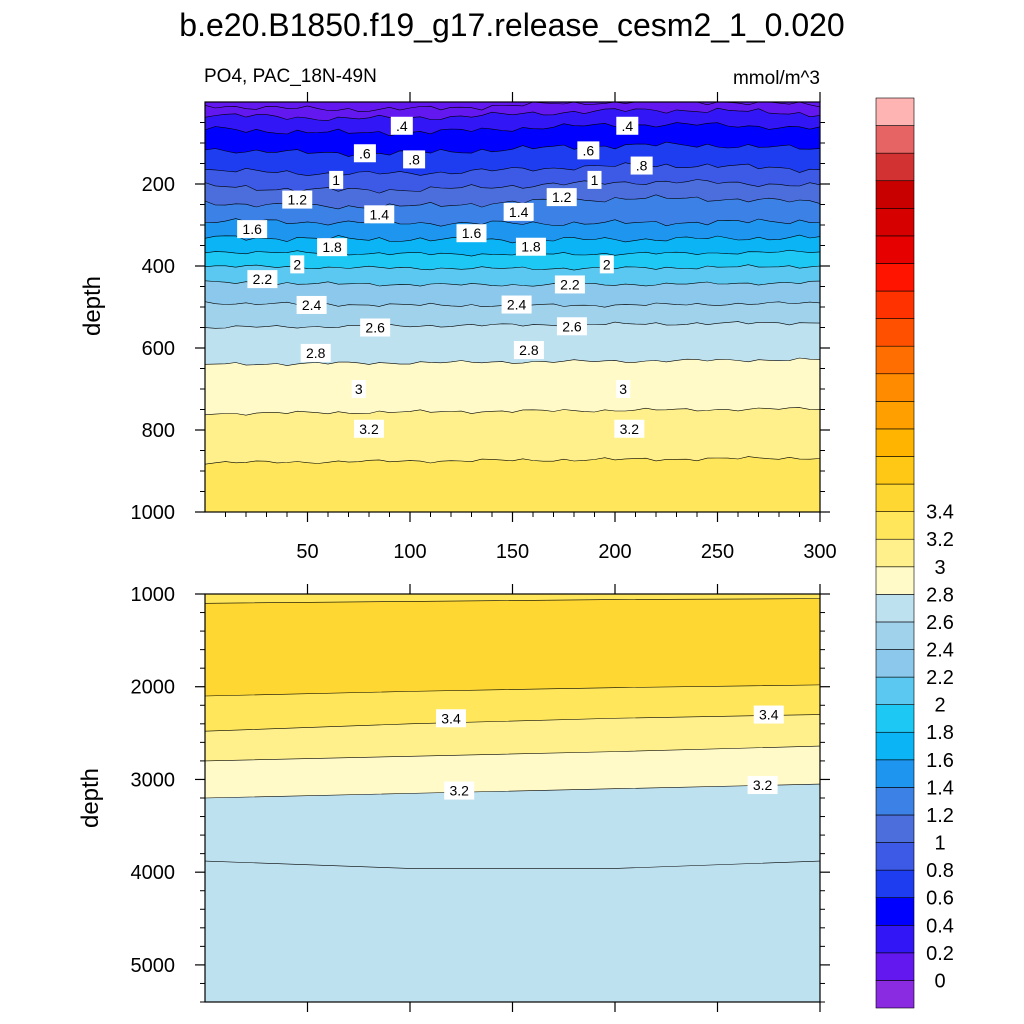  Describe the element at coordinates (359, 389) in the screenshot. I see `svg-text: 3` at that location.